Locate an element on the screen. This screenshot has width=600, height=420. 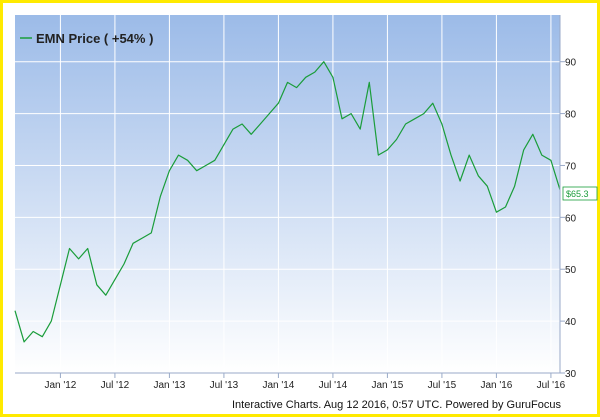
legend-label: EMN Price ( +54% ) is located at coordinates (94, 38).